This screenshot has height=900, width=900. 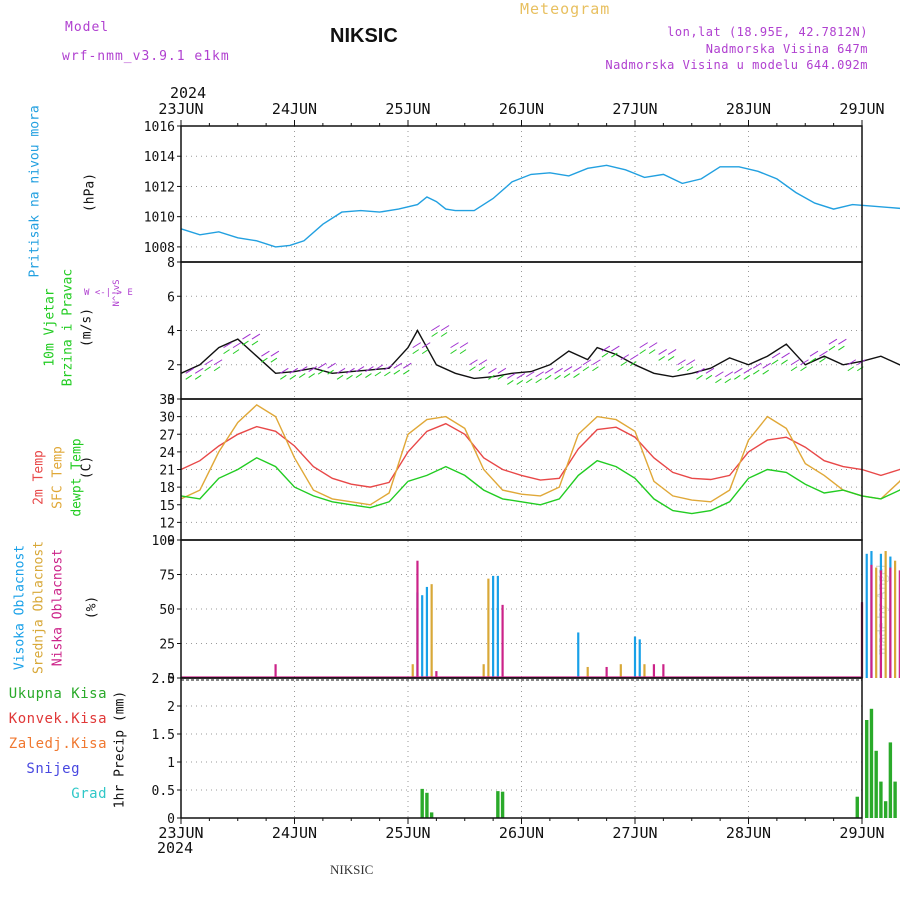 I want to click on bottom-date-label: 25JUN, so click(x=407, y=833).